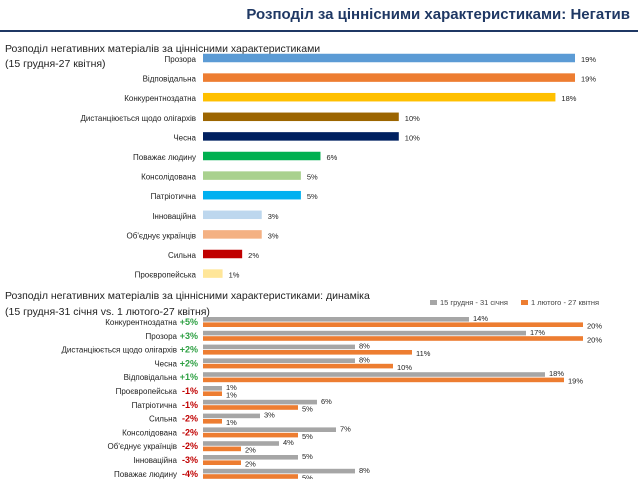 This screenshot has width=638, height=479. What do you see at coordinates (189, 336) in the screenshot?
I see `delta-label: +3%` at bounding box center [189, 336].